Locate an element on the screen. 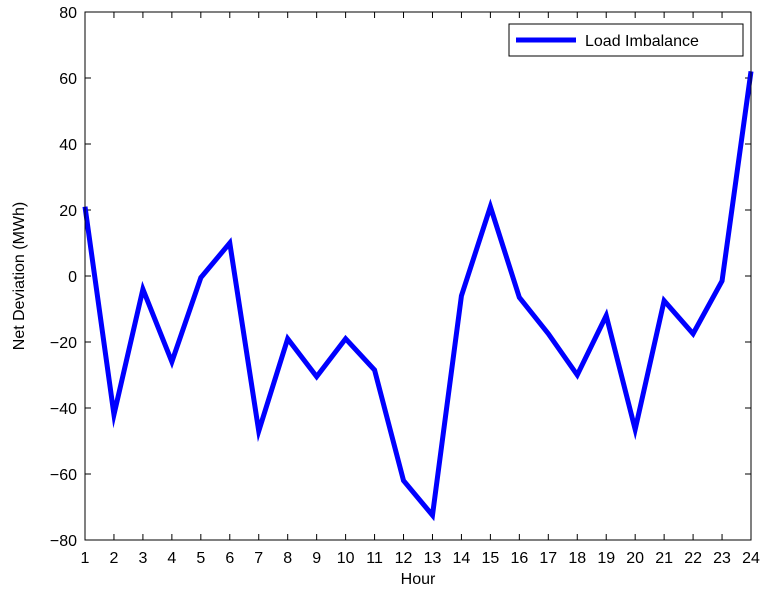  x-tick-label: 11 is located at coordinates (374, 558).